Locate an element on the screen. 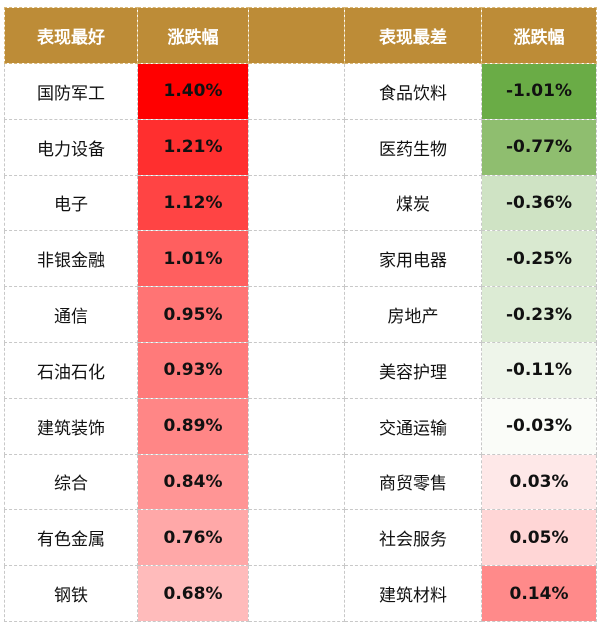  table-row: 通信 0.95% 房地产 -0.23% is located at coordinates (300, 314).